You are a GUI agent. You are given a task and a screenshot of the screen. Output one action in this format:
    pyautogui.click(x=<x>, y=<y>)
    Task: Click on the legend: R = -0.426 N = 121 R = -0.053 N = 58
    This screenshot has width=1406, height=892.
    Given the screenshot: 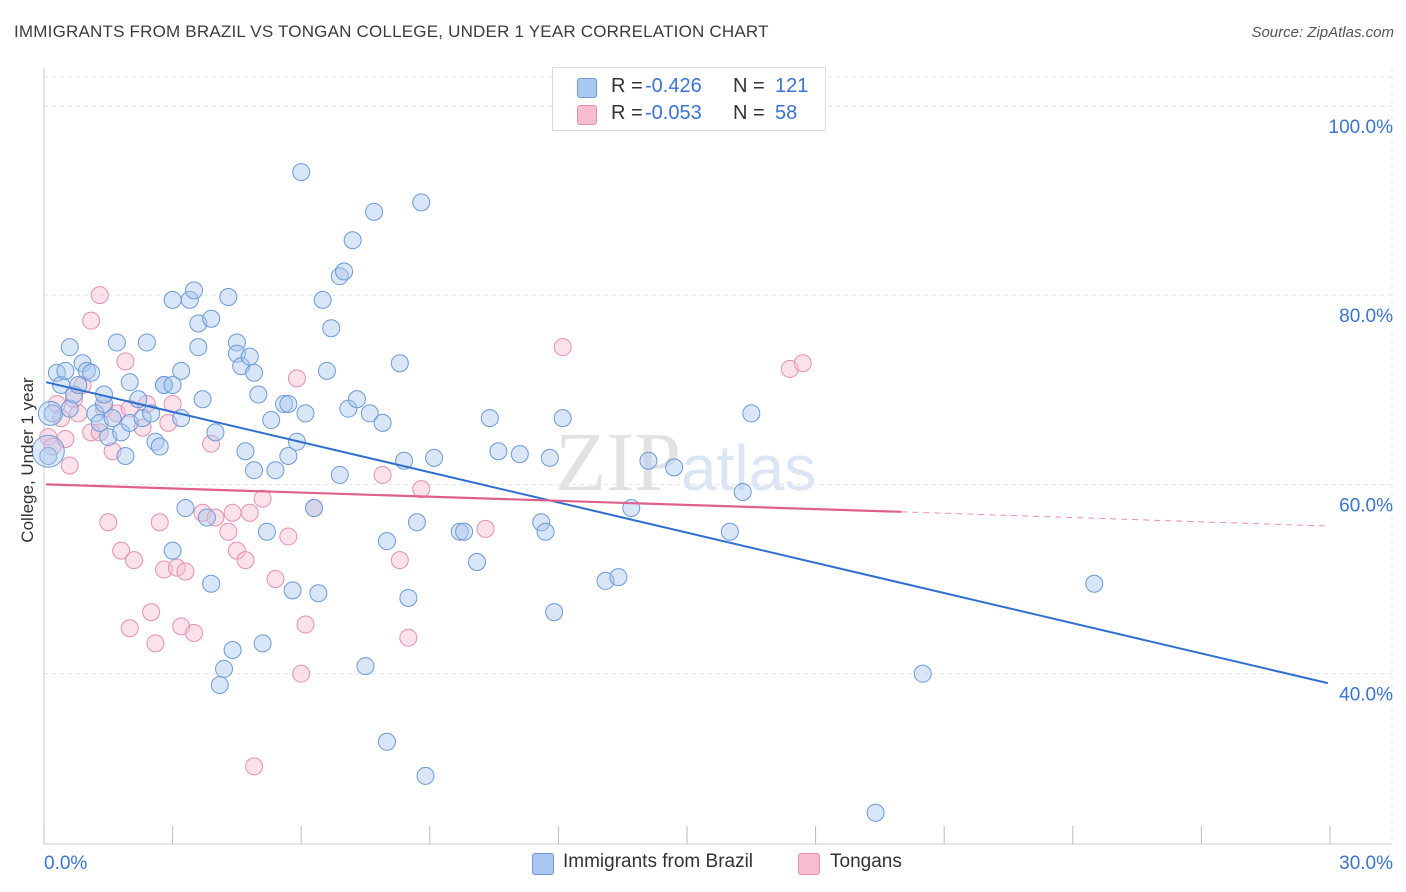 What is the action you would take?
    pyautogui.click(x=689, y=99)
    